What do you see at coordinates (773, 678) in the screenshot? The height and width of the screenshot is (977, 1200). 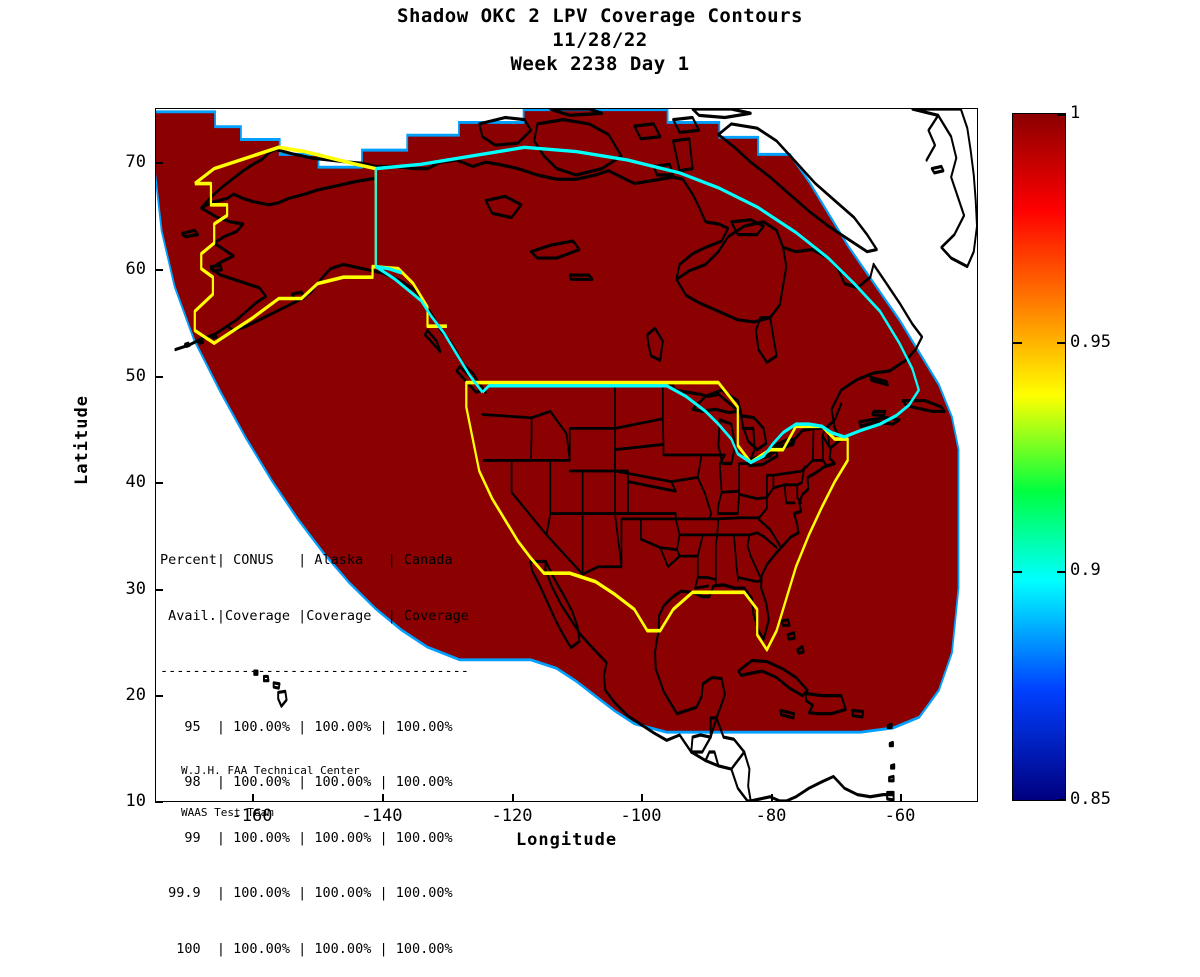 I see `cuba` at bounding box center [773, 678].